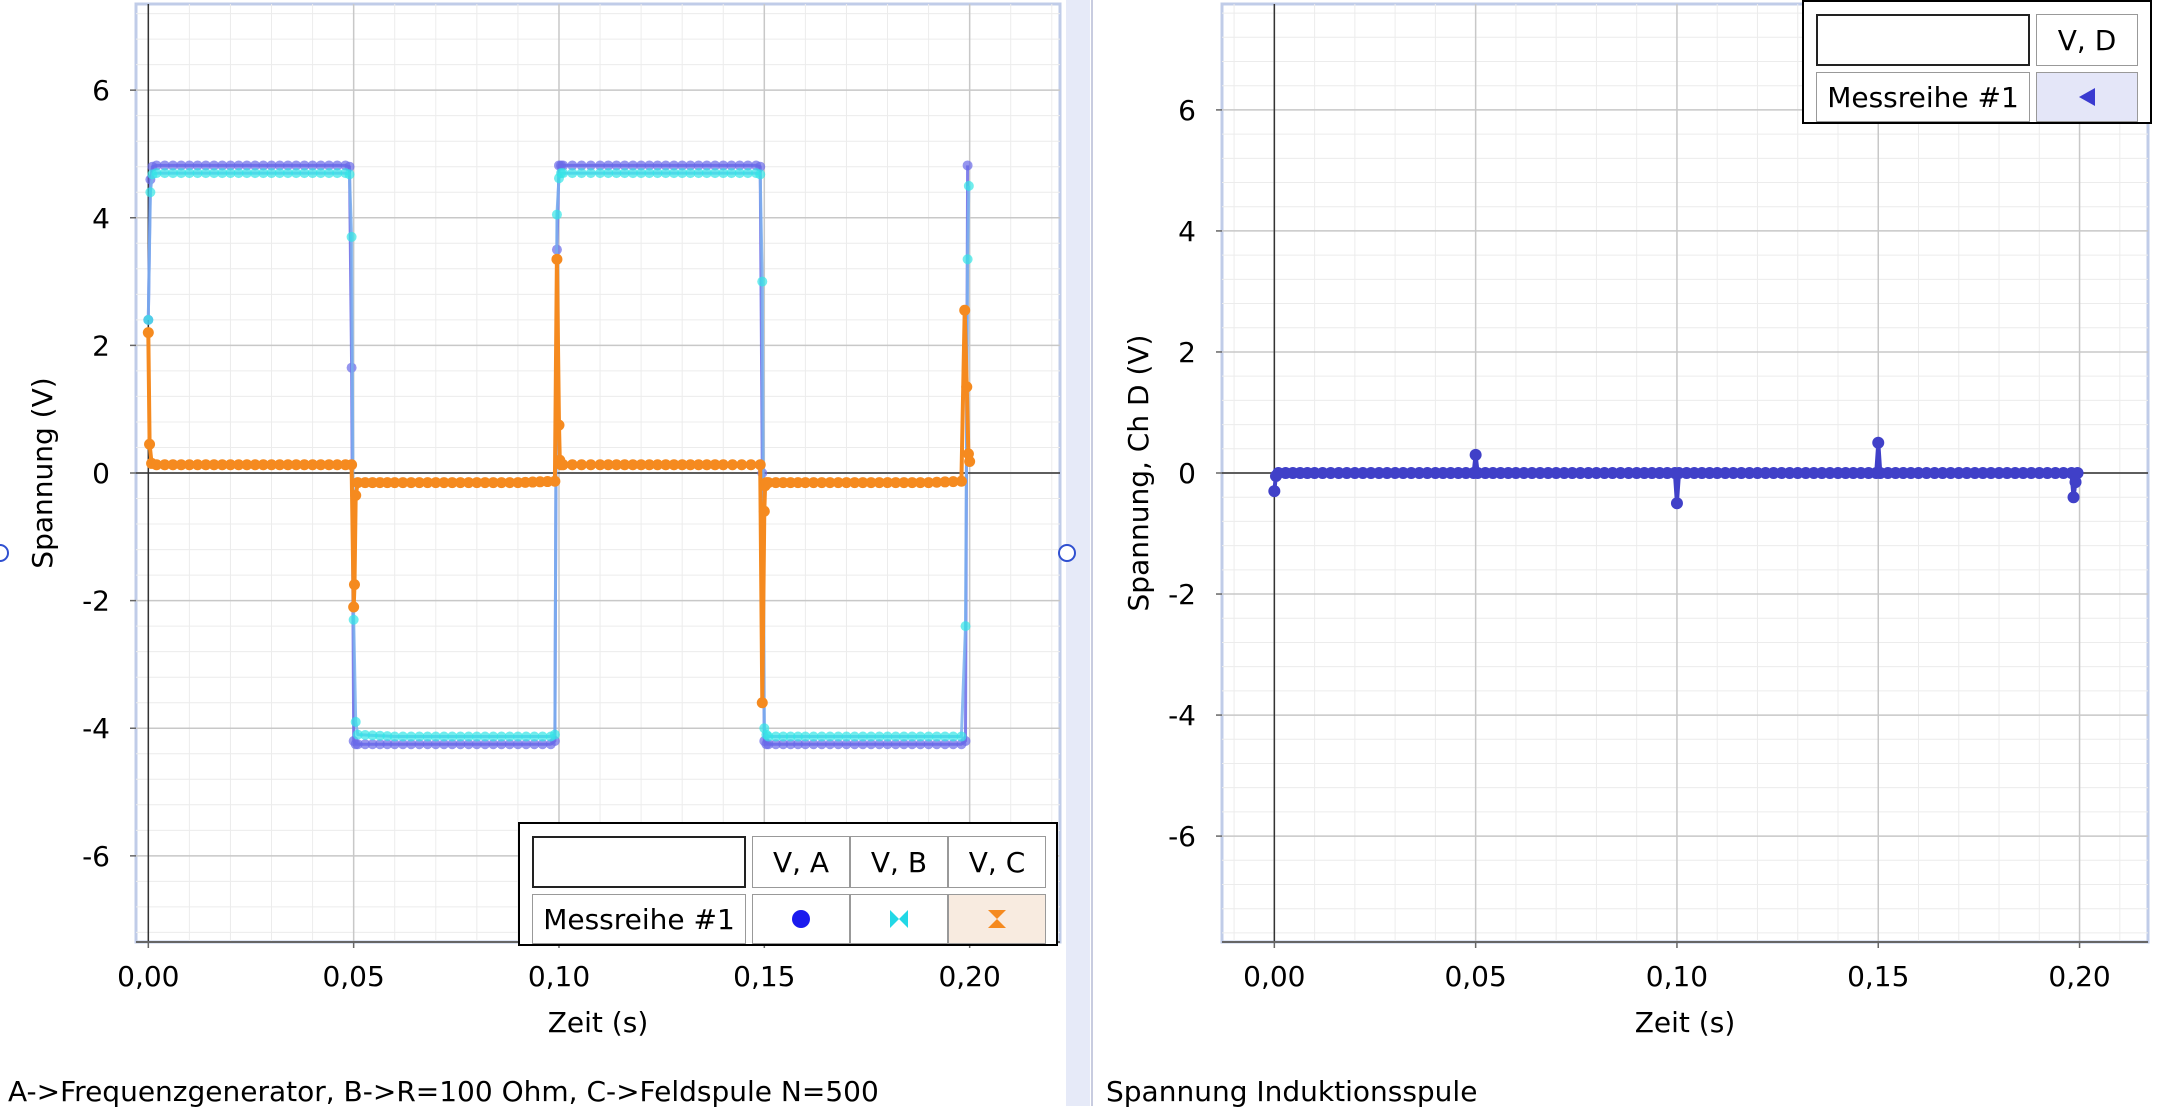  I want to click on x-tick-label: 0,00, so click(1274, 976).